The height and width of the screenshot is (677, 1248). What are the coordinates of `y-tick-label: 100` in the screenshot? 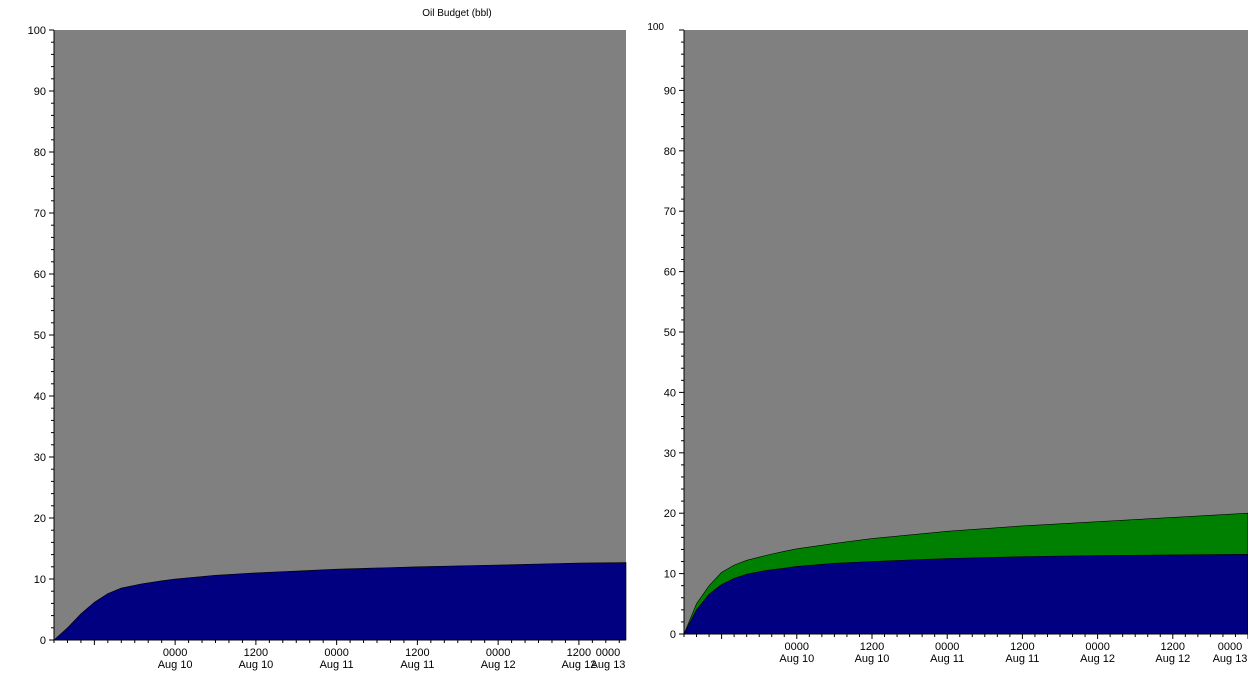 It's located at (37, 31).